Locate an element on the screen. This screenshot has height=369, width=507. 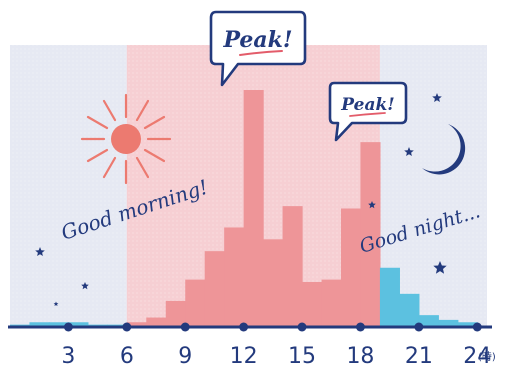
peak-label-1: Peak! is located at coordinates (257, 40).